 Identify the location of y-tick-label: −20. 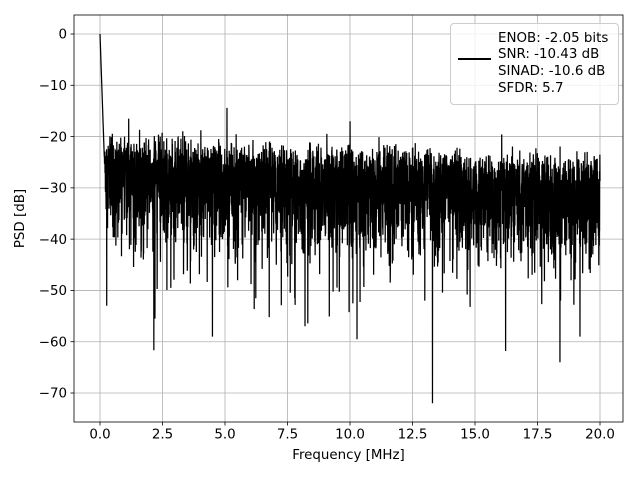
(53, 137).